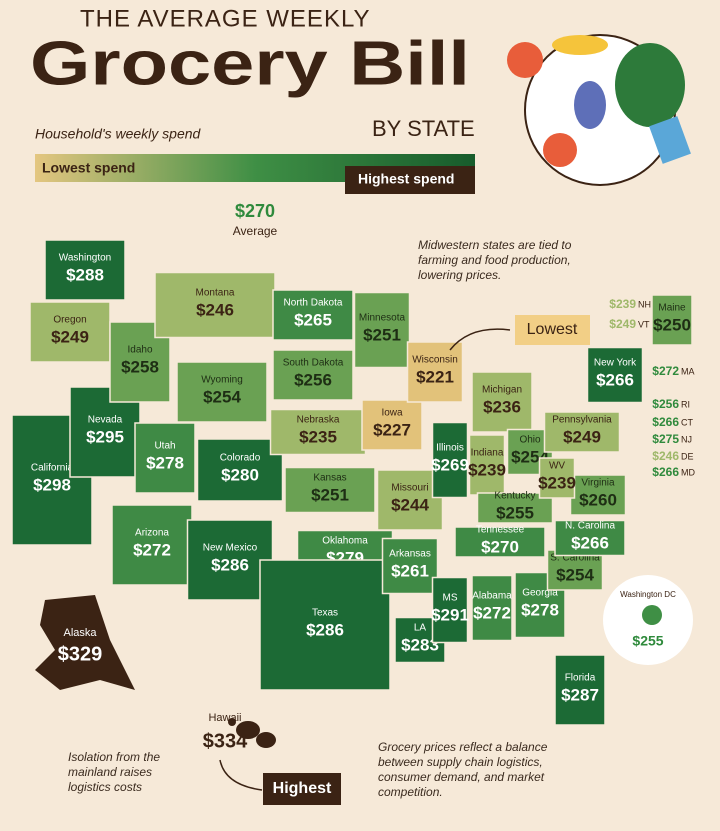 The height and width of the screenshot is (831, 720). What do you see at coordinates (615, 363) in the screenshot?
I see `state-name: New York` at bounding box center [615, 363].